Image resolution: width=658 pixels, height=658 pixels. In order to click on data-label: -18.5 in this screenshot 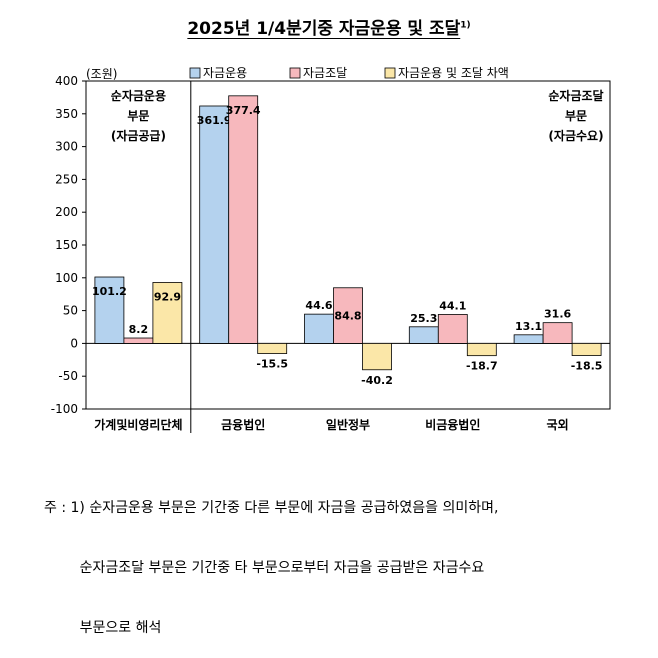, I will do `click(587, 366)`.